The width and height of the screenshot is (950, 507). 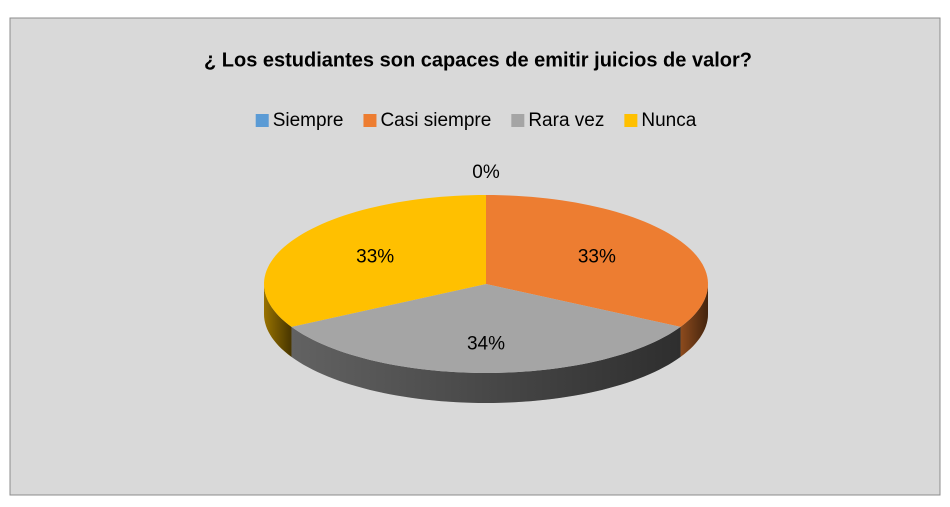 I want to click on legend-label: Nunca, so click(x=668, y=120).